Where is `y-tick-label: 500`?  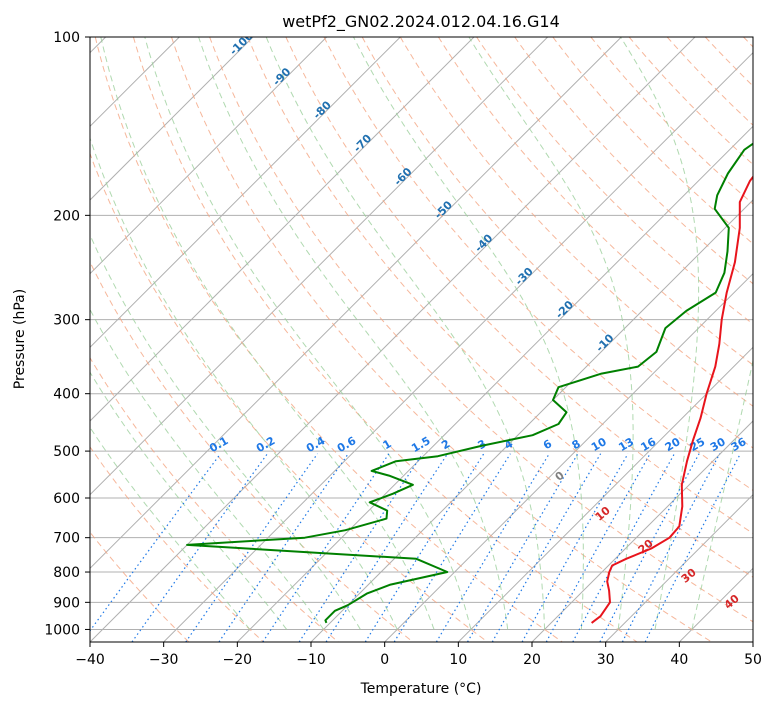 y-tick-label: 500 is located at coordinates (66, 452).